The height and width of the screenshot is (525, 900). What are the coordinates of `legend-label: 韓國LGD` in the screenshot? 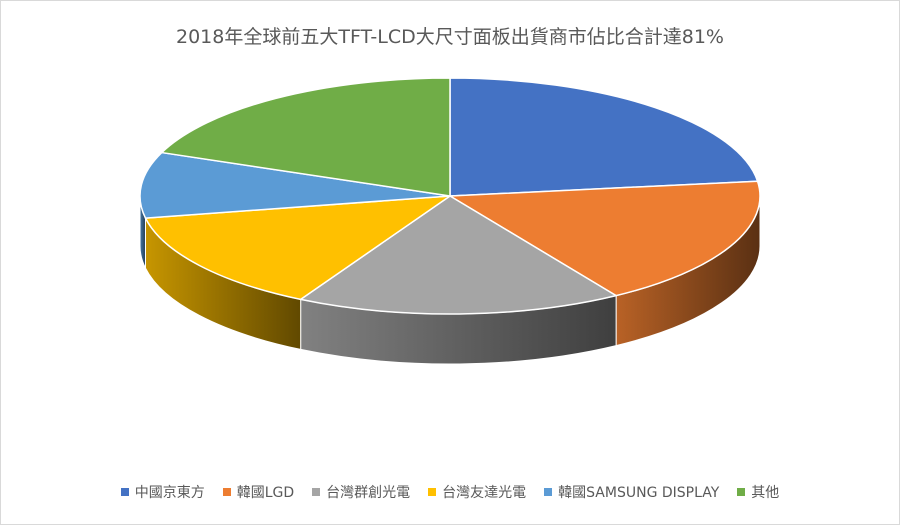 It's located at (265, 493).